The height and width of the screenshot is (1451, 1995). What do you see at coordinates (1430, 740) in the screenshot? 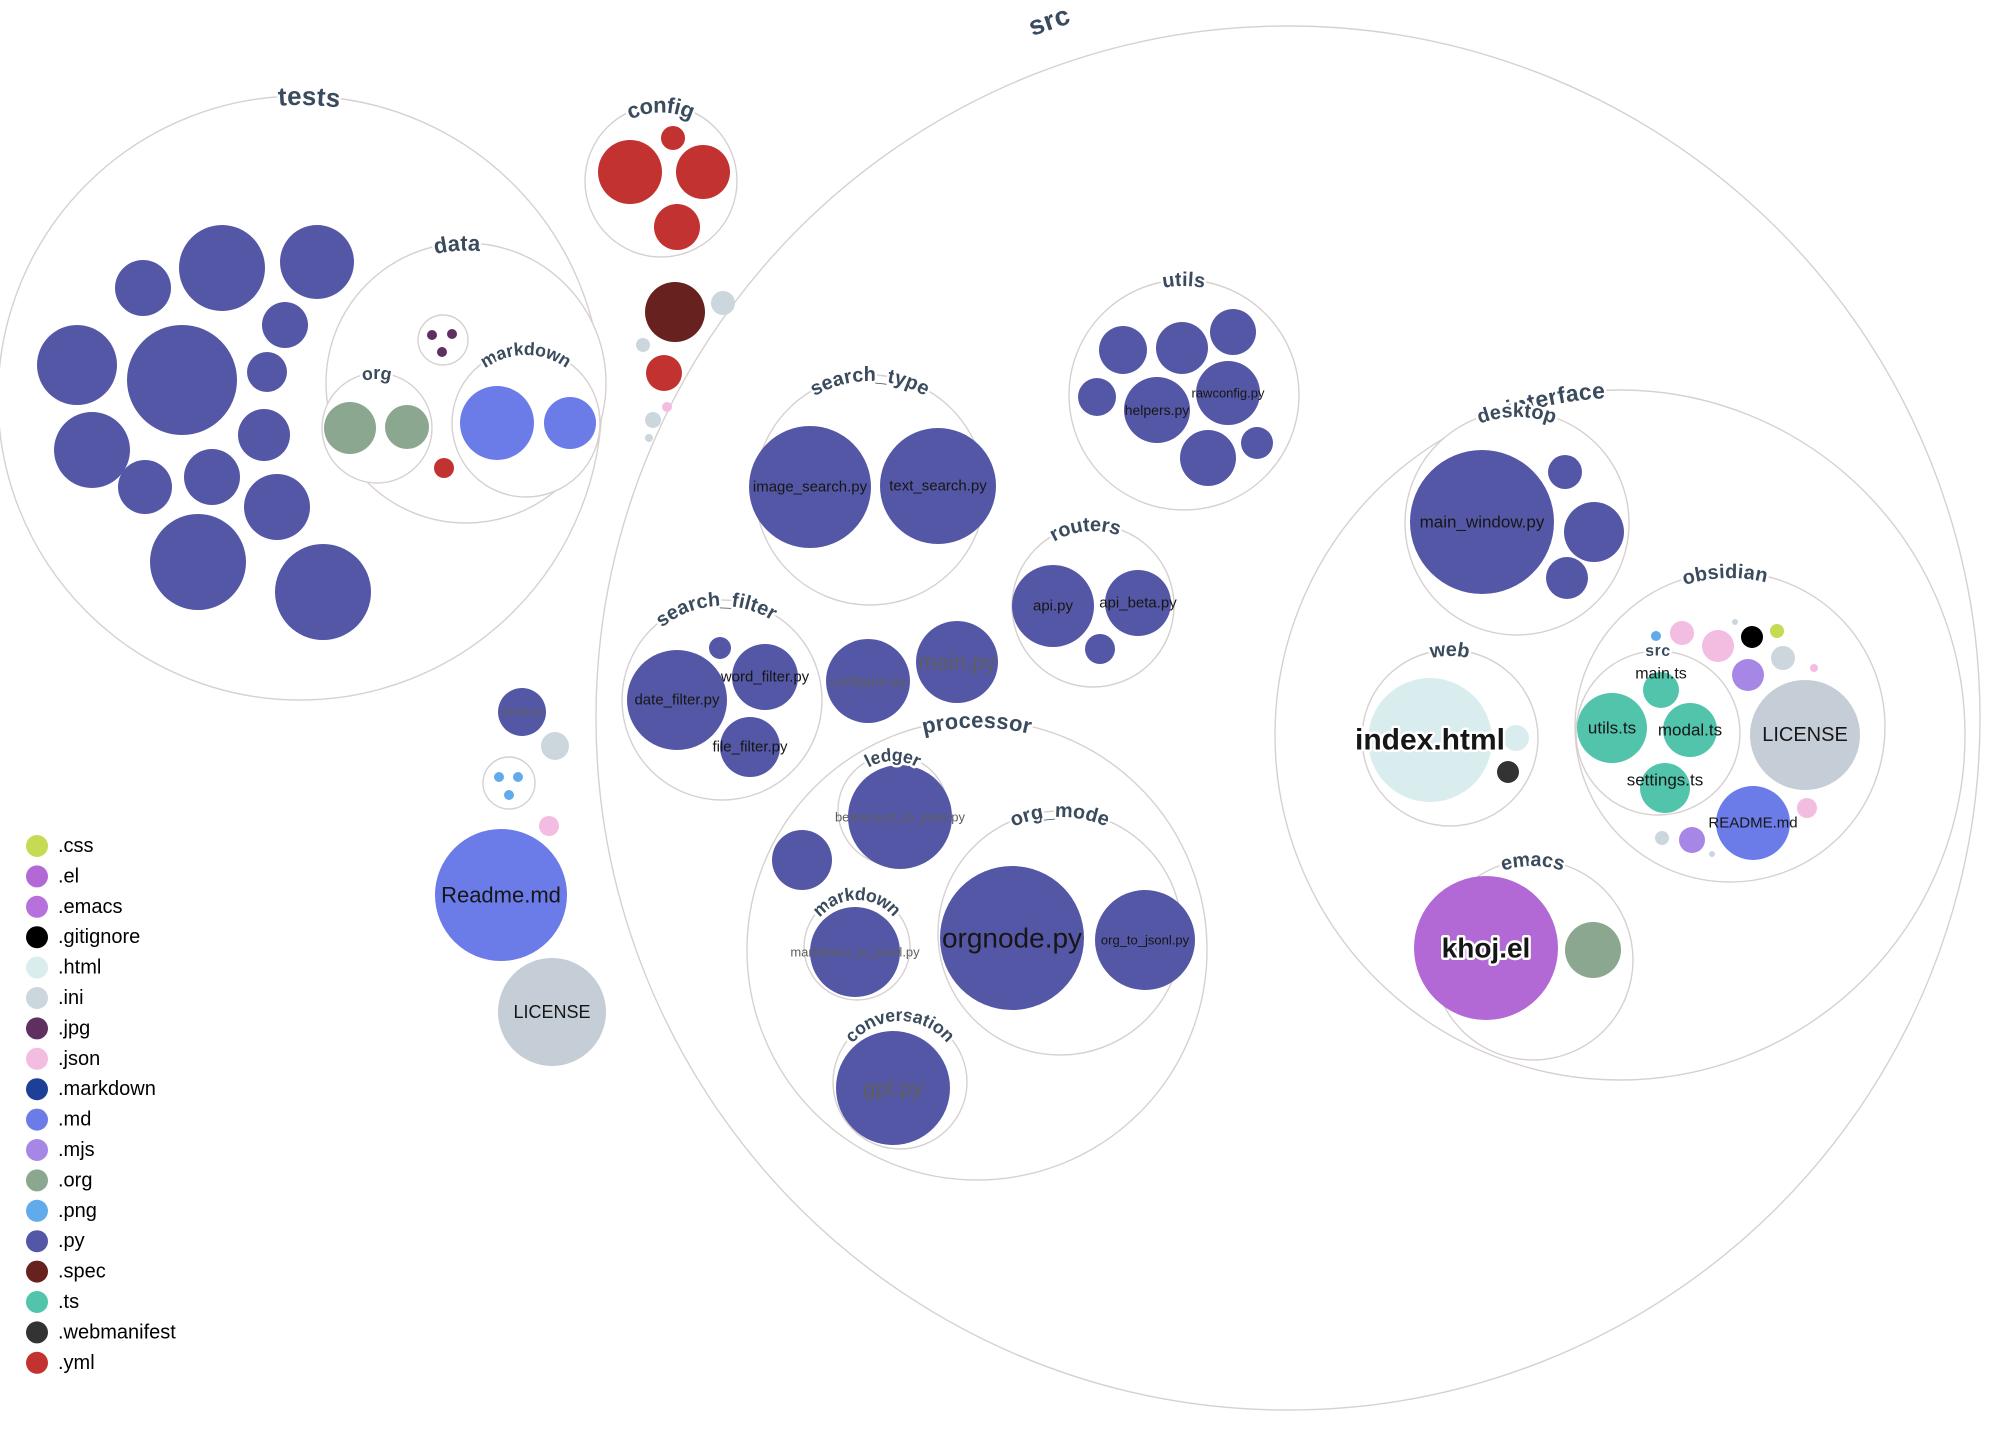
I see `file-circle-index.html` at bounding box center [1430, 740].